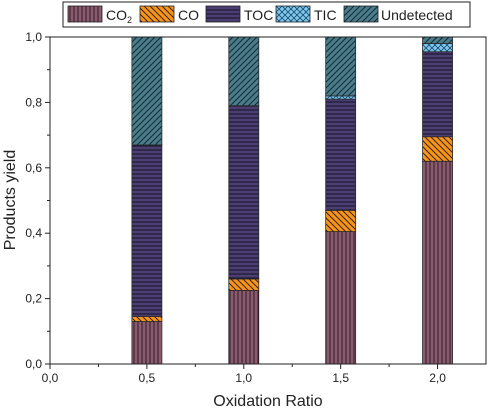  What do you see at coordinates (188, 15) in the screenshot?
I see `legend-label-co: CO` at bounding box center [188, 15].